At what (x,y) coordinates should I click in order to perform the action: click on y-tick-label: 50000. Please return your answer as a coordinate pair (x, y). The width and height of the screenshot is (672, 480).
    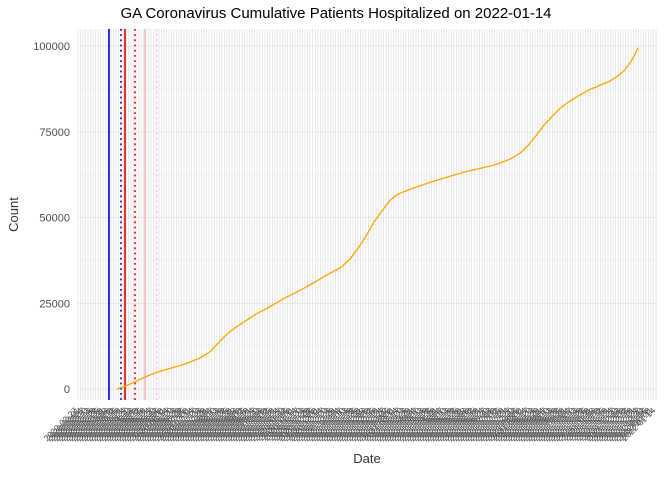
    Looking at the image, I should click on (54, 219).